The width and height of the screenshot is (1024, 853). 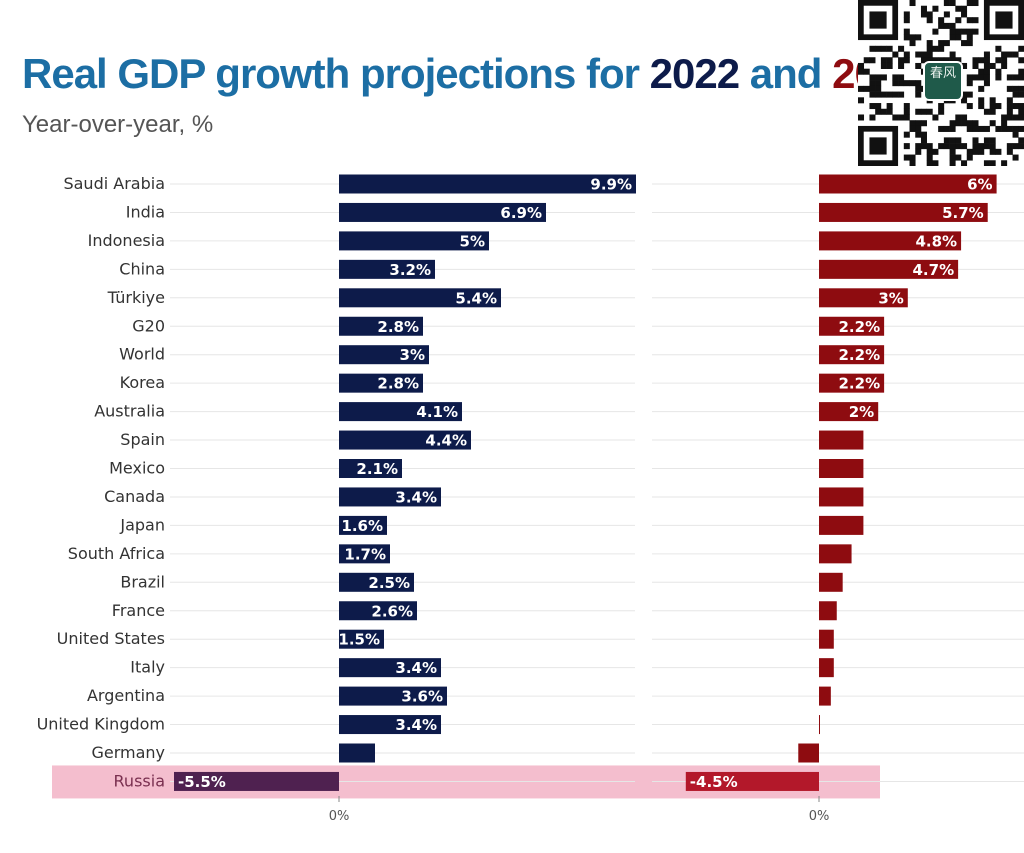 I want to click on category-label-spain: Spain, so click(x=142, y=439).